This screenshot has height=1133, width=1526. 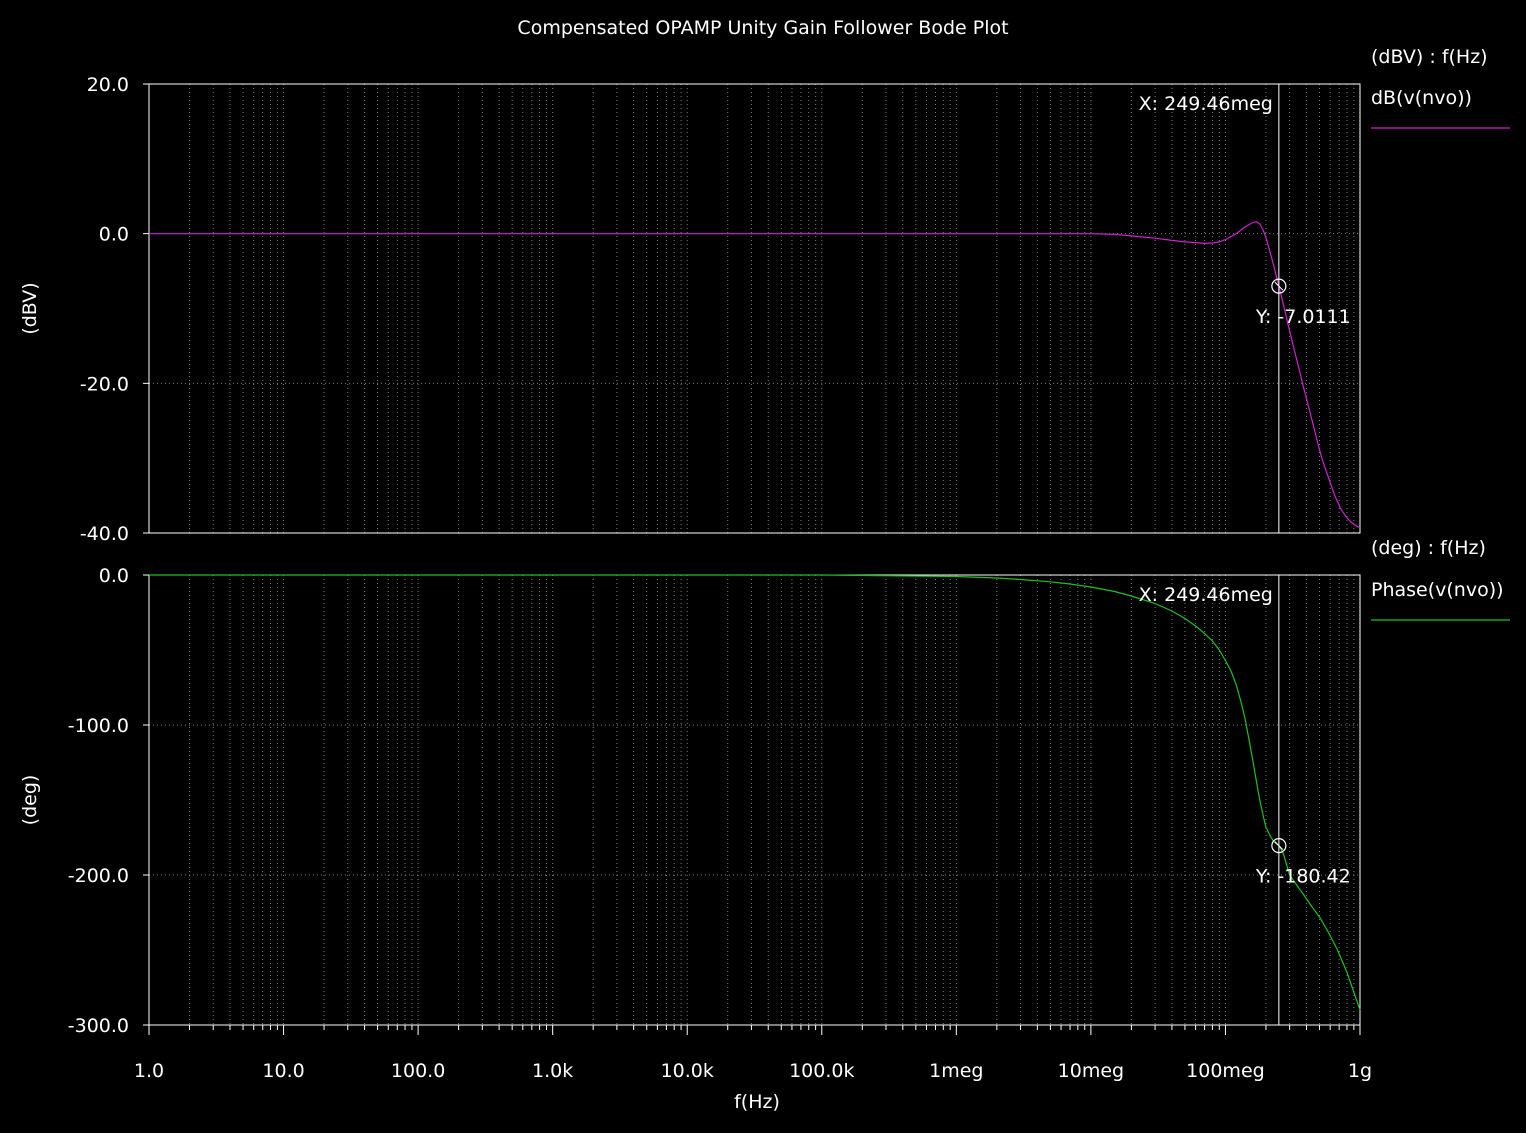 What do you see at coordinates (1437, 590) in the screenshot?
I see `legend-entry-phase: Phase(v(nvo))` at bounding box center [1437, 590].